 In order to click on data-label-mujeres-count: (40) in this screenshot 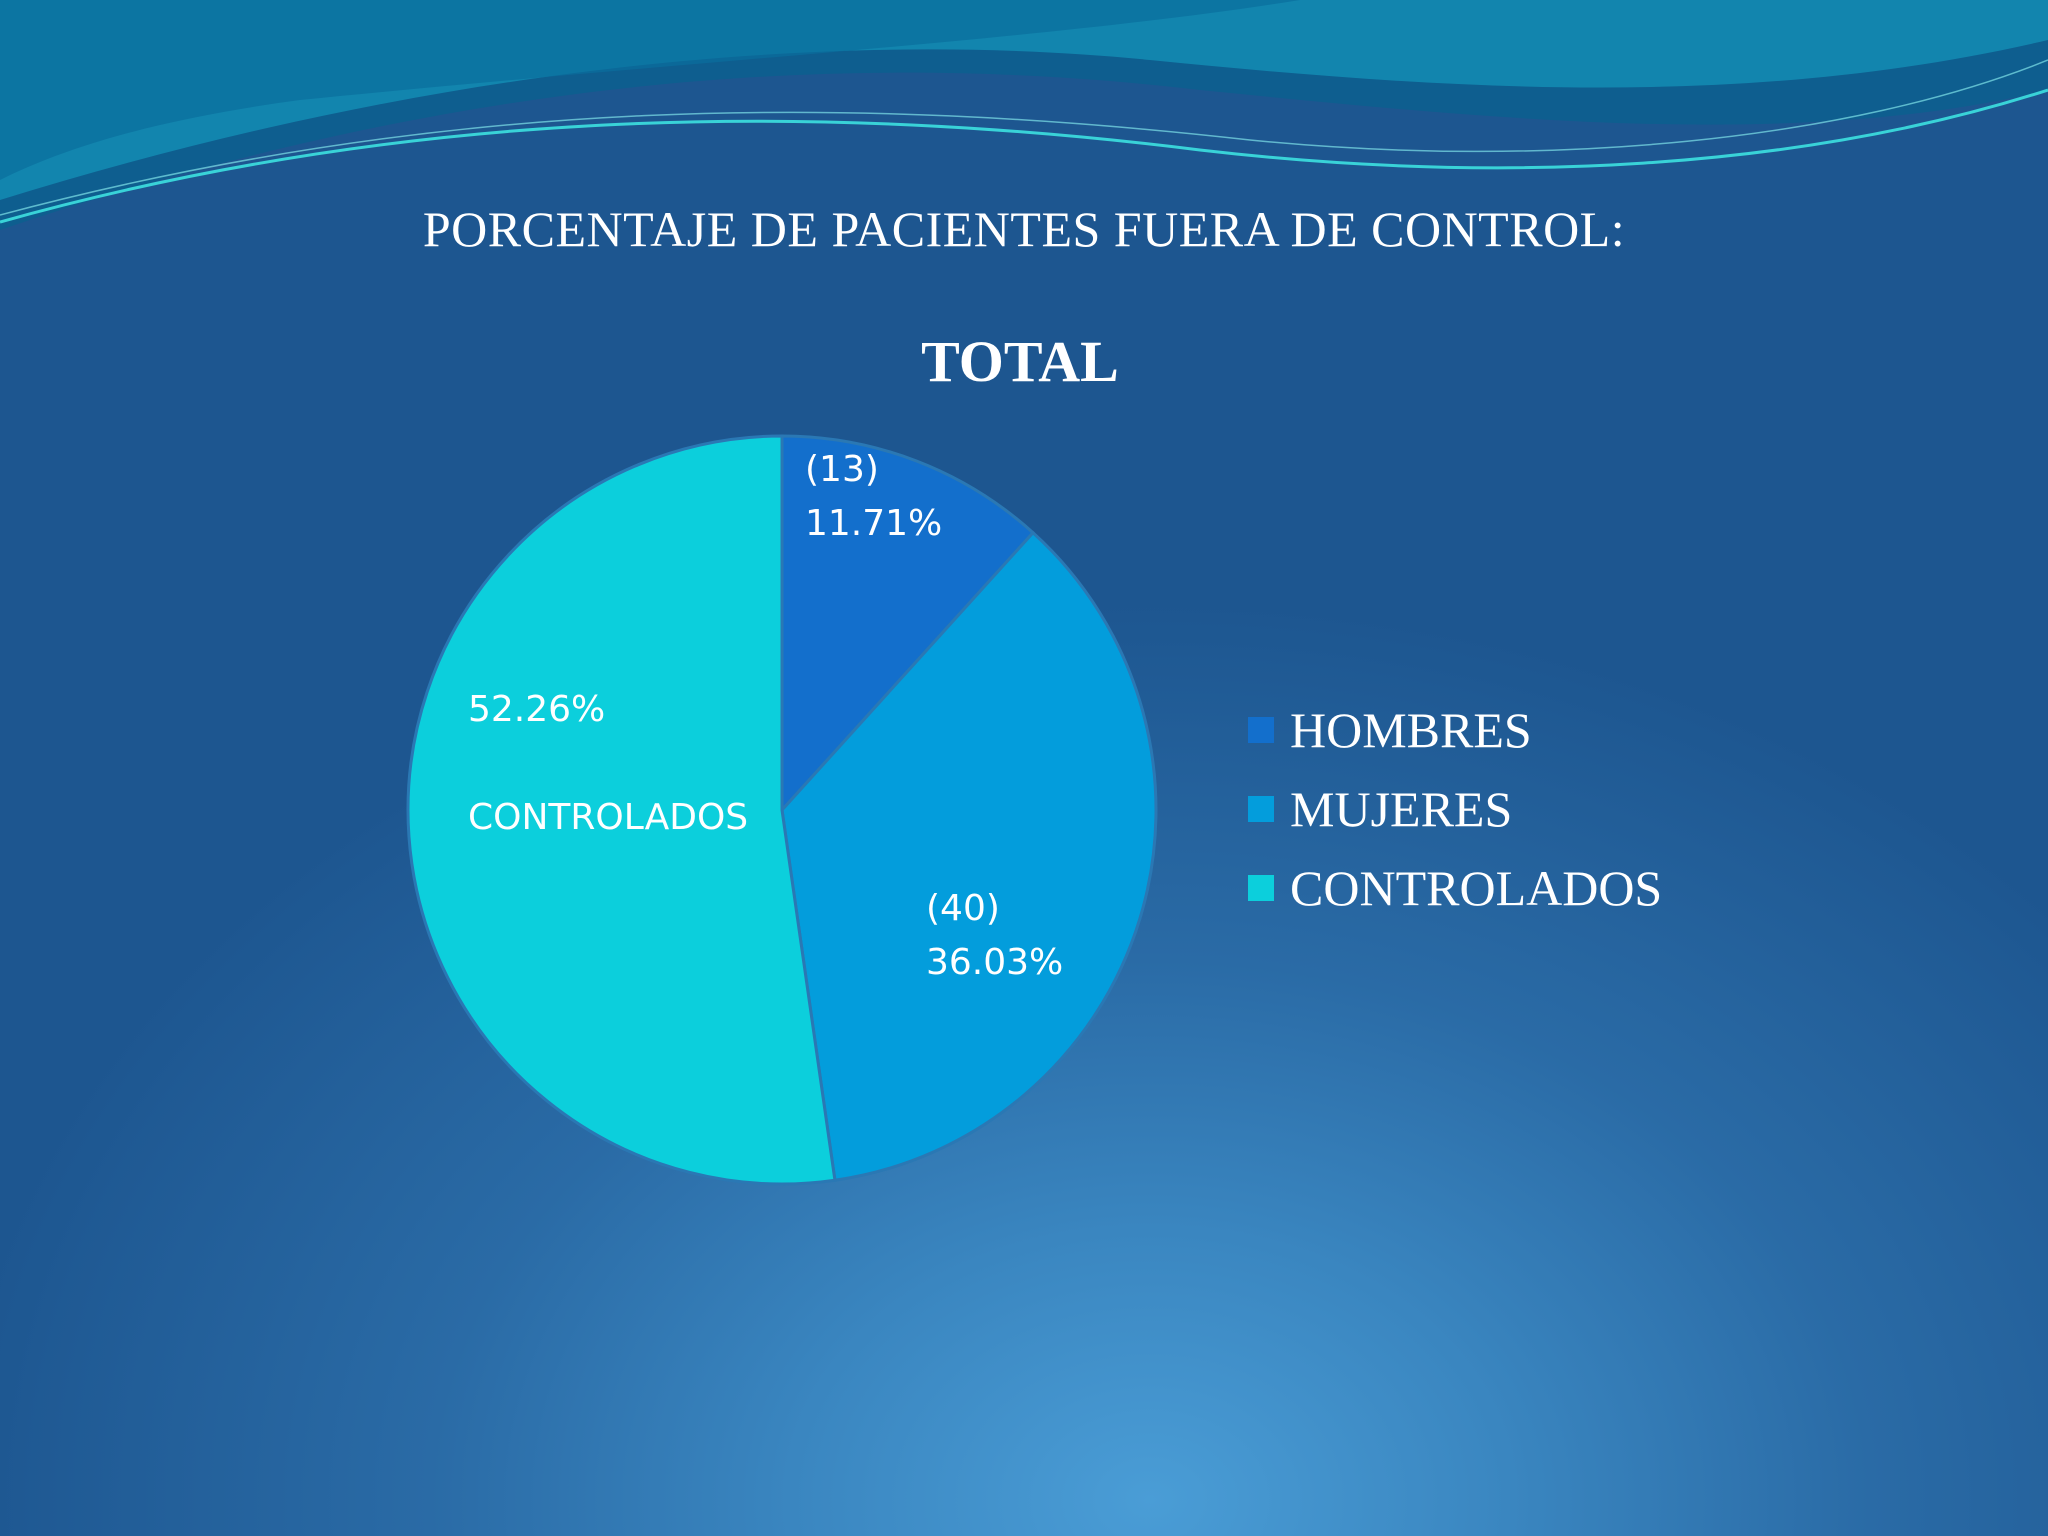, I will do `click(963, 908)`.